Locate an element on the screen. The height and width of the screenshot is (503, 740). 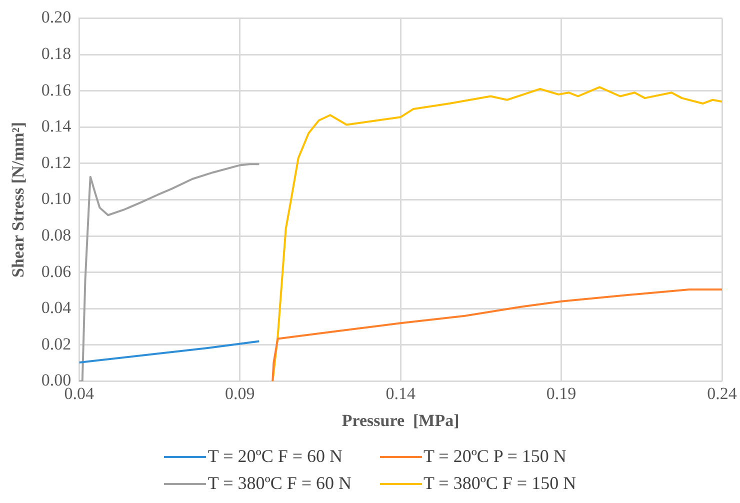
x-tick-label: 0.09 is located at coordinates (239, 393).